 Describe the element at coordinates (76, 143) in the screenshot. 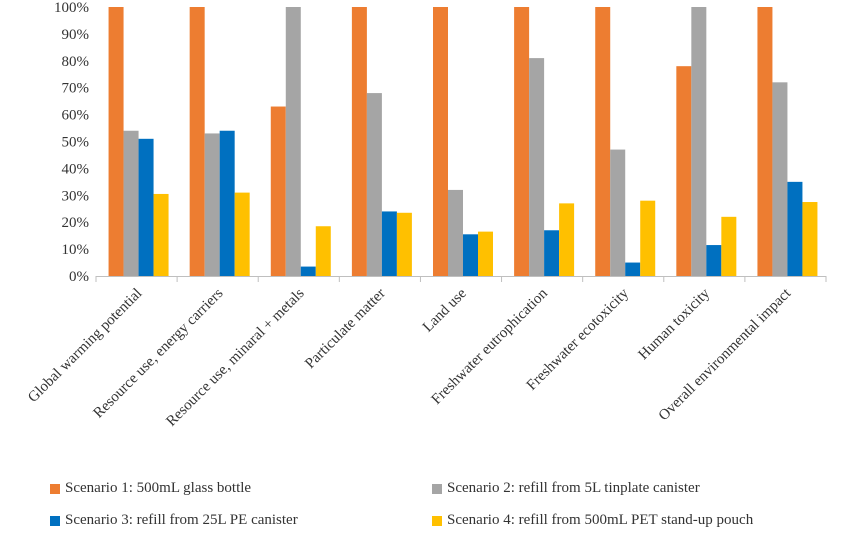

I see `y-tick-label-50: 50%` at that location.